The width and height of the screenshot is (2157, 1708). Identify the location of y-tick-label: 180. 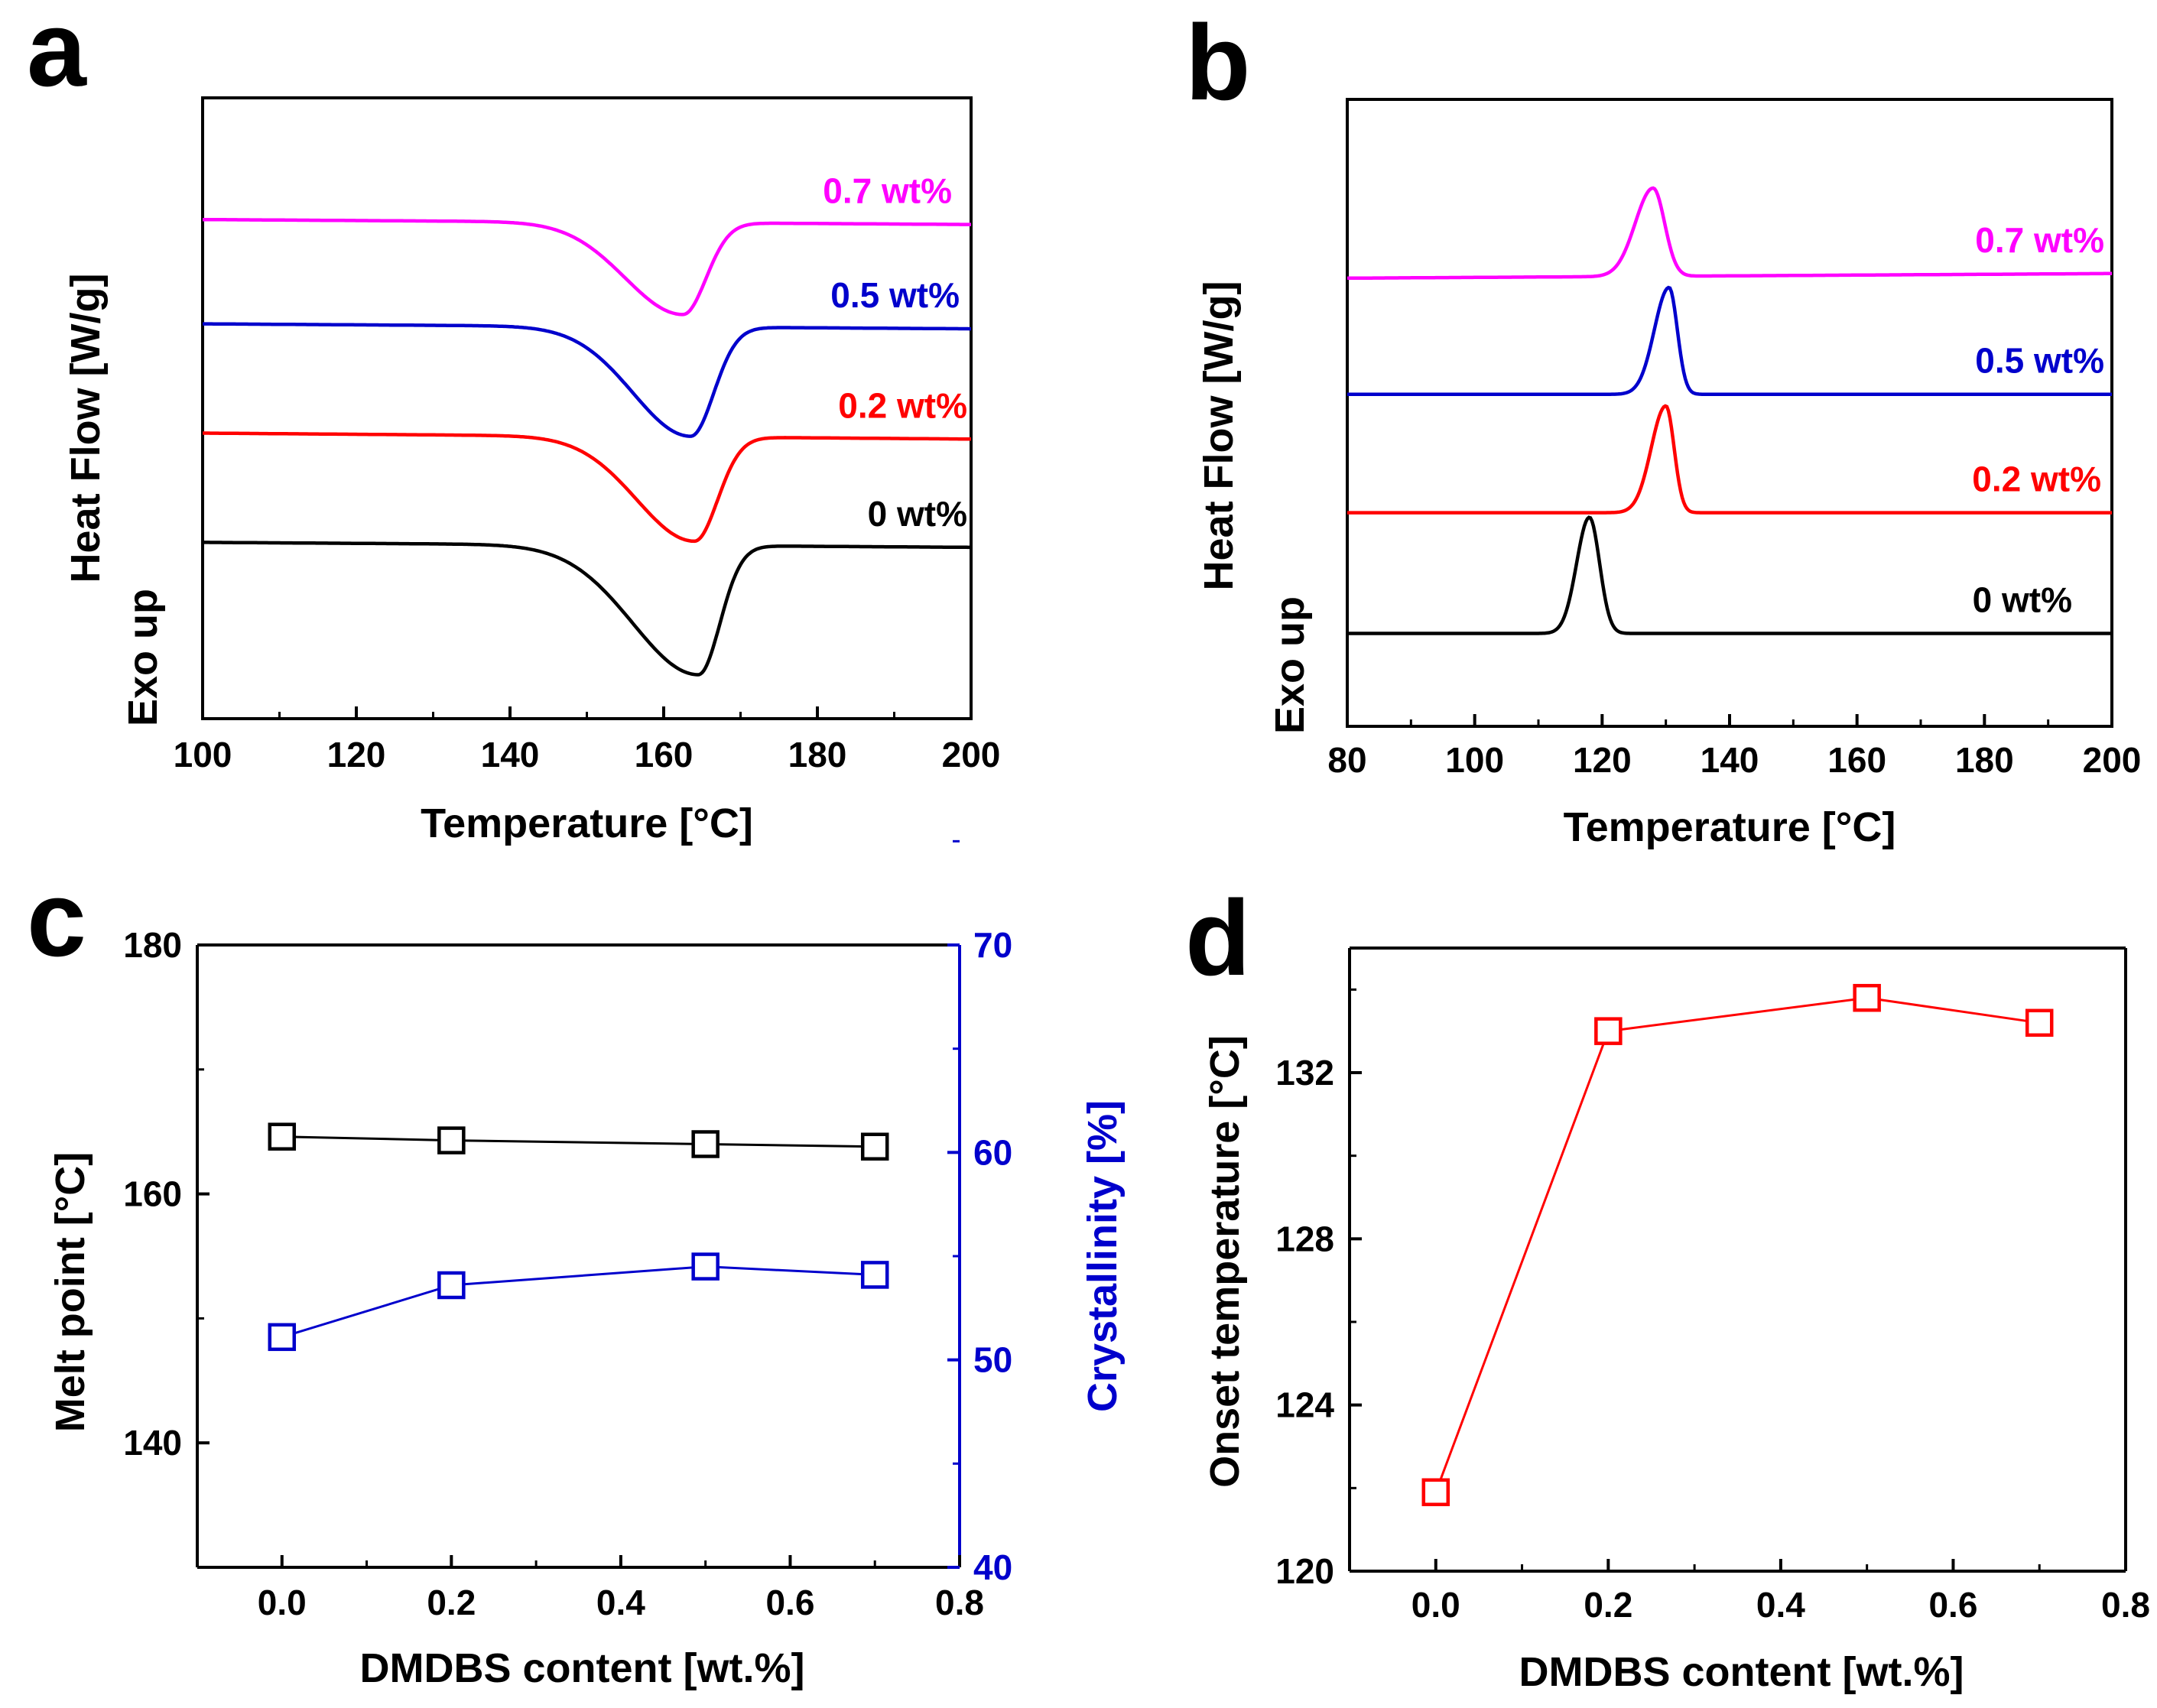
(152, 945).